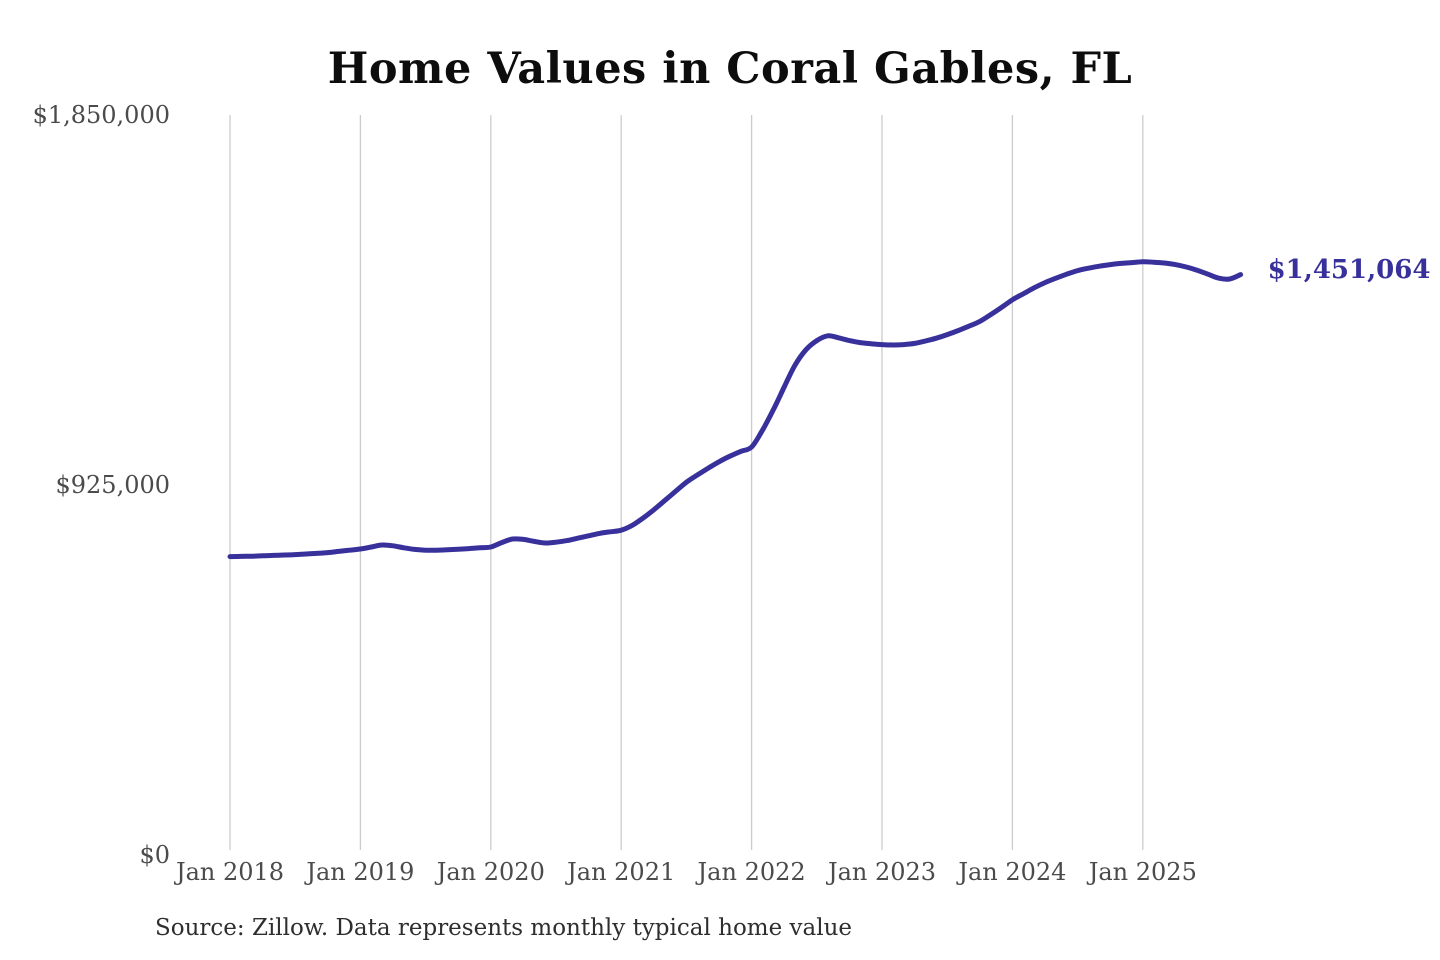 Image resolution: width=1440 pixels, height=960 pixels. What do you see at coordinates (230, 872) in the screenshot?
I see `x-axis-tick-label: Jan 2018` at bounding box center [230, 872].